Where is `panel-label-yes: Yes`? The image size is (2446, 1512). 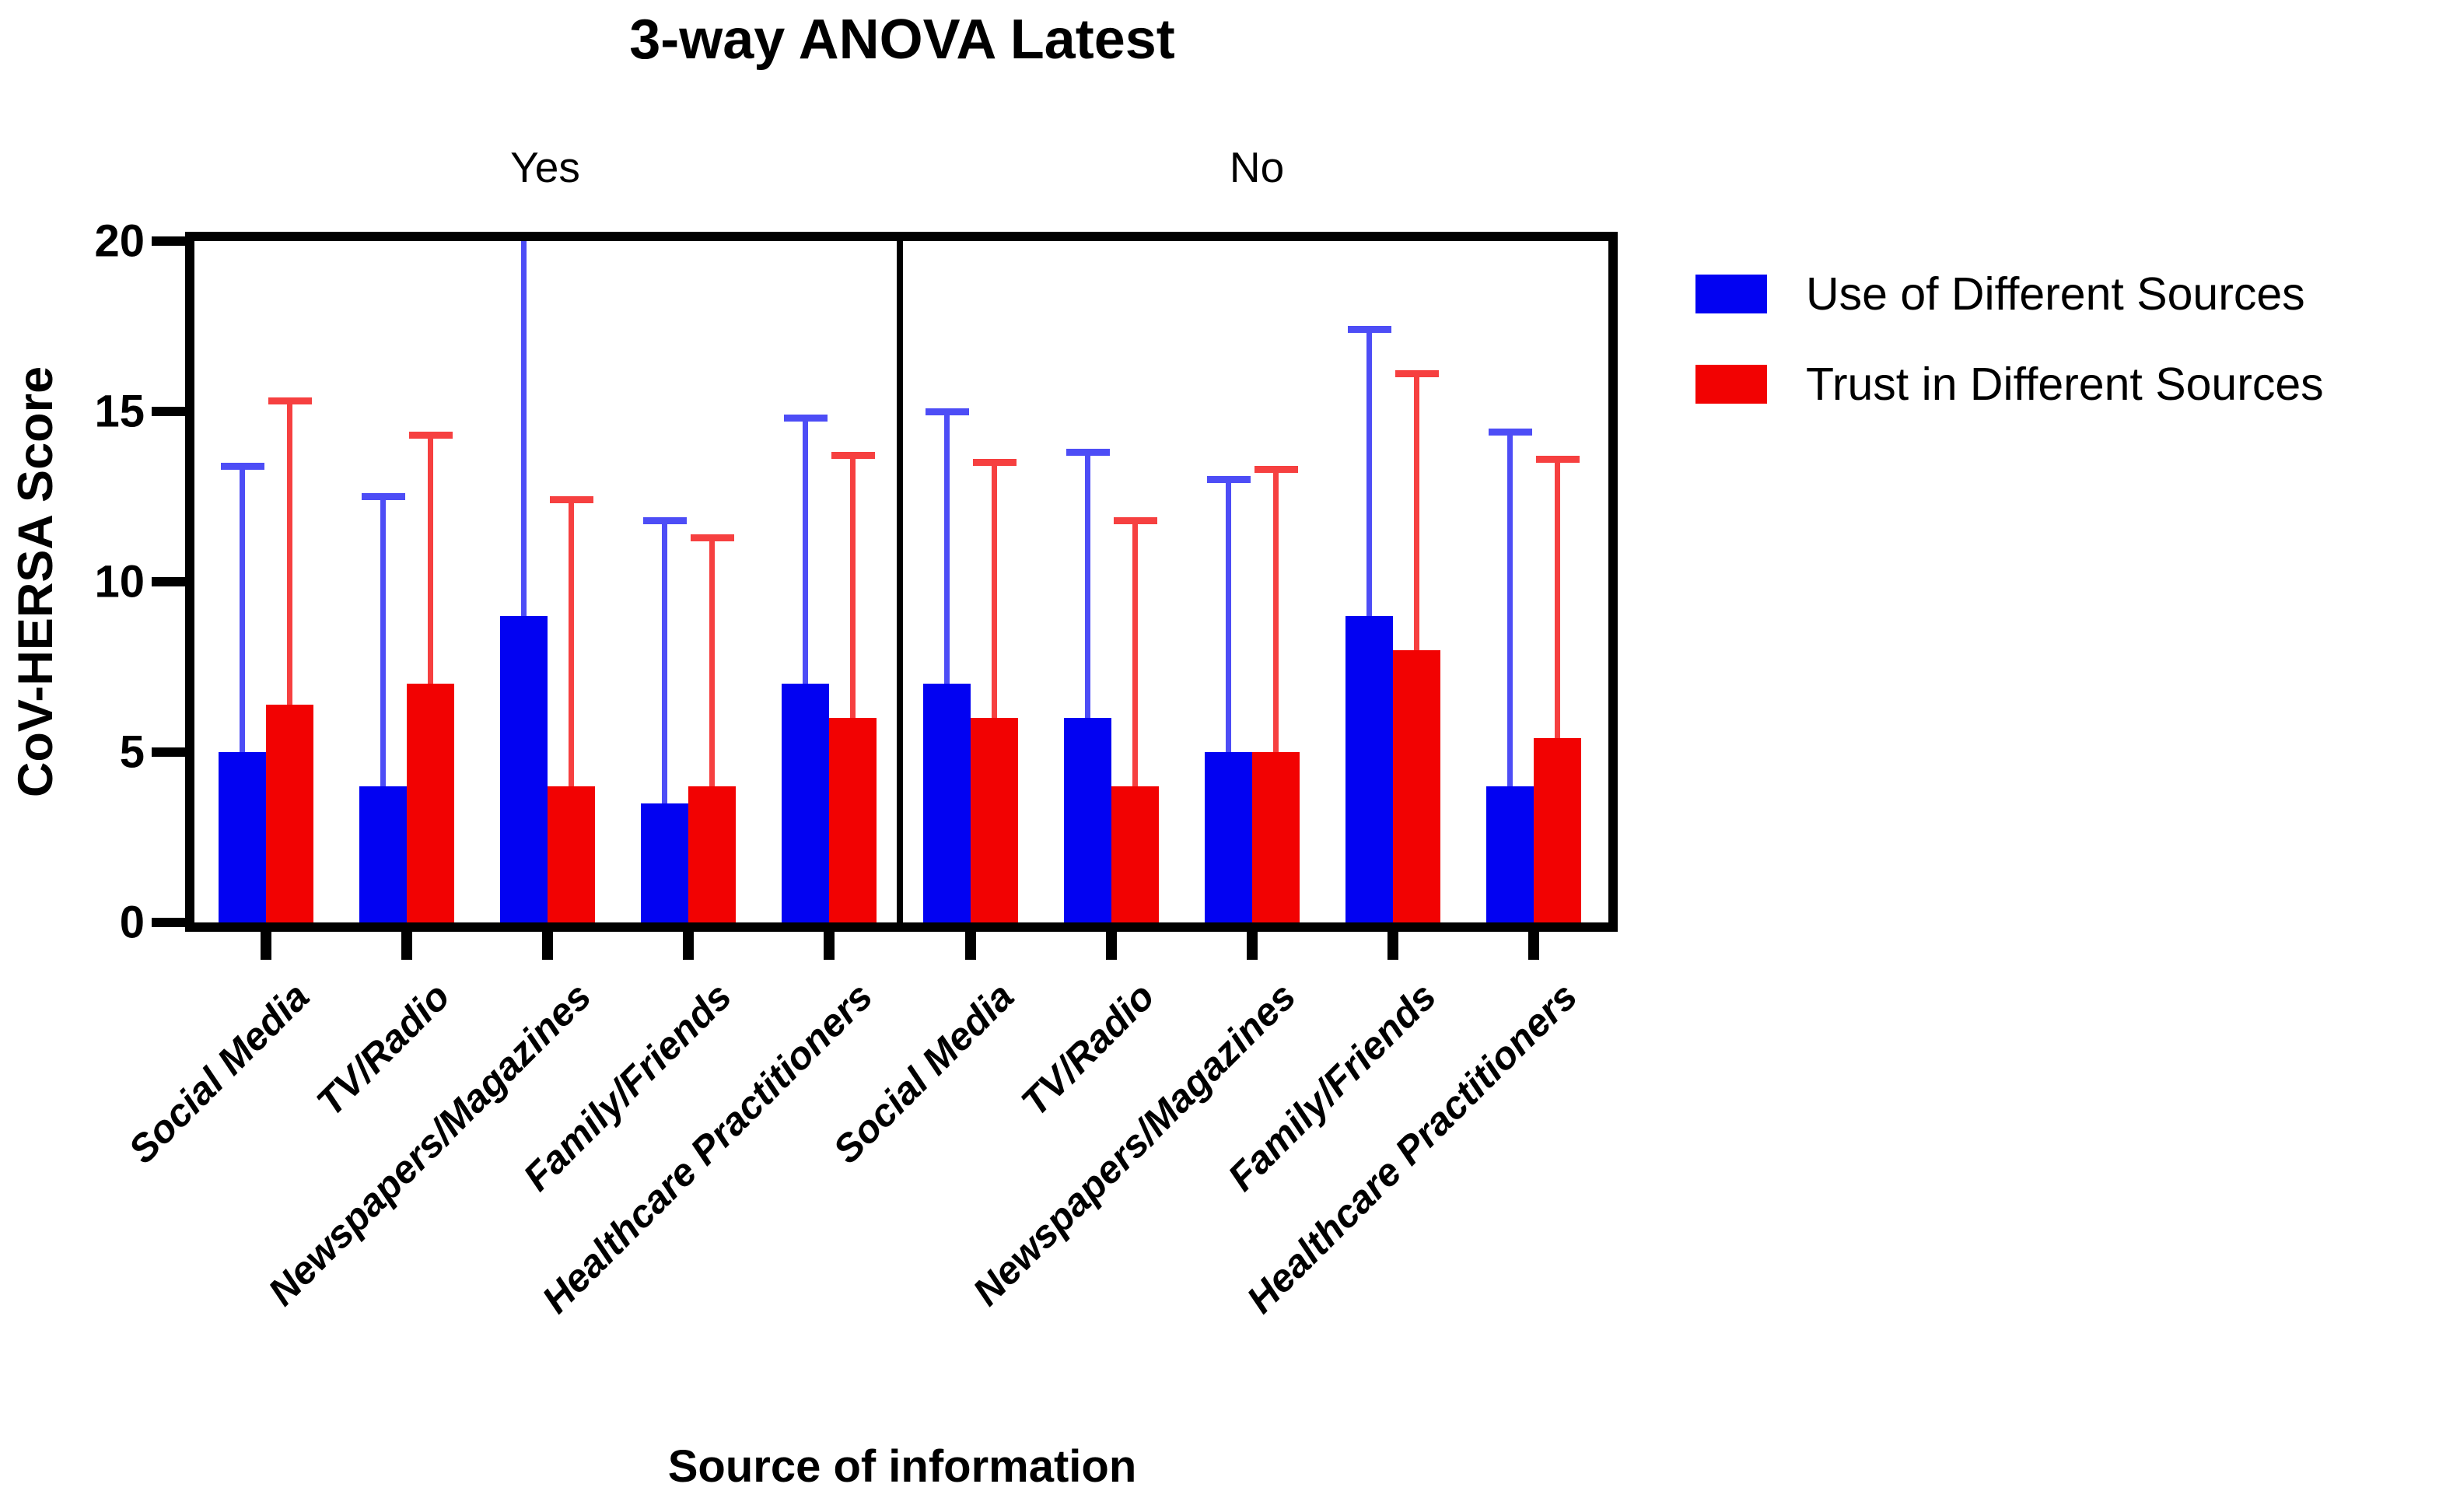
panel-label-yes: Yes is located at coordinates (545, 167).